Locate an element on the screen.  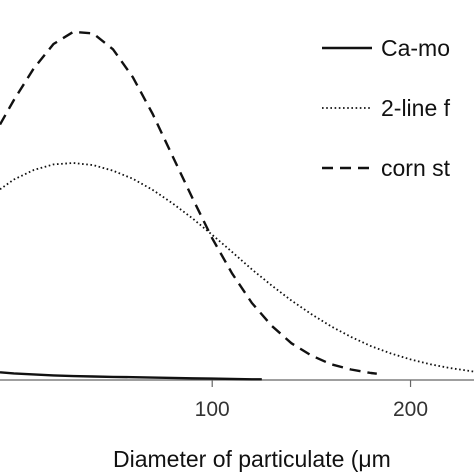
x-tick-label: 100 is located at coordinates (212, 409).